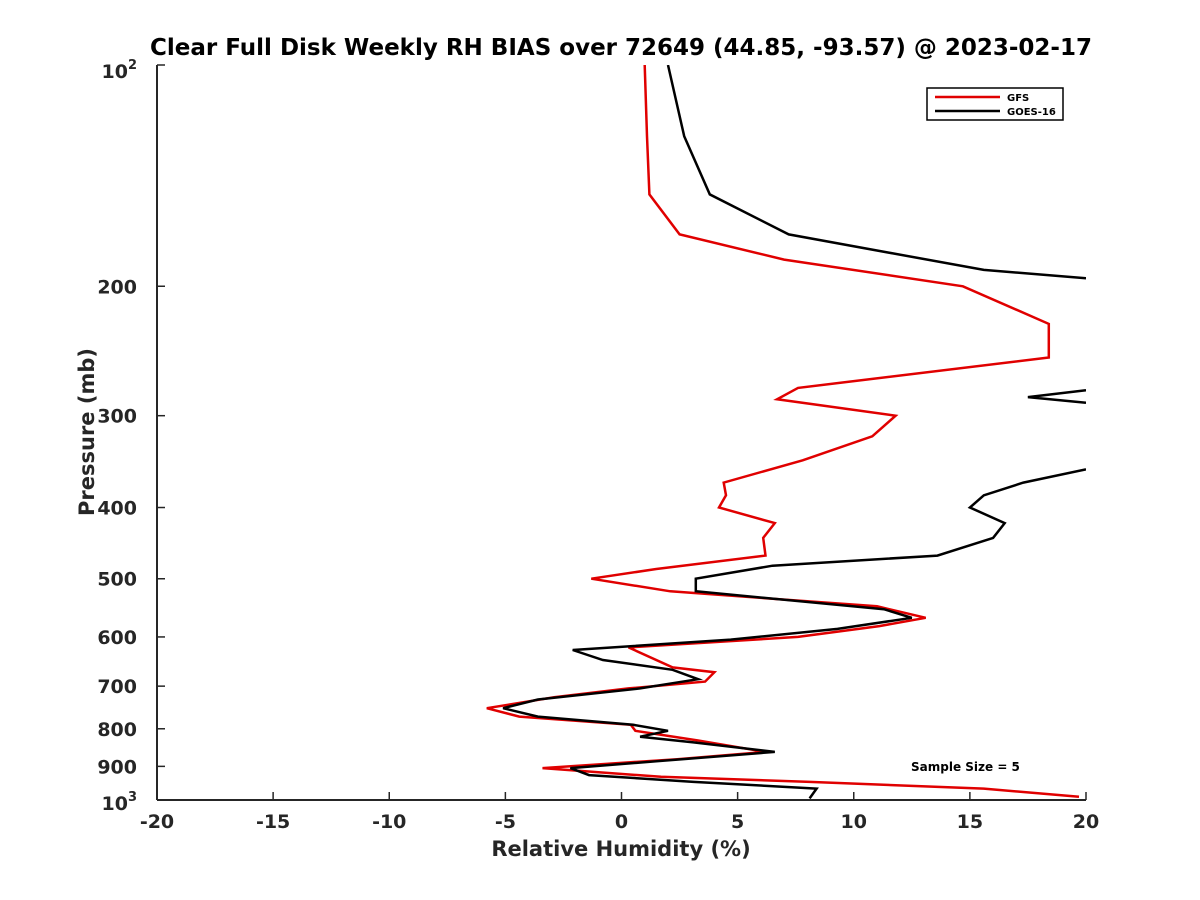 The width and height of the screenshot is (1200, 900). I want to click on legend-label-gfs: GFS, so click(1018, 98).